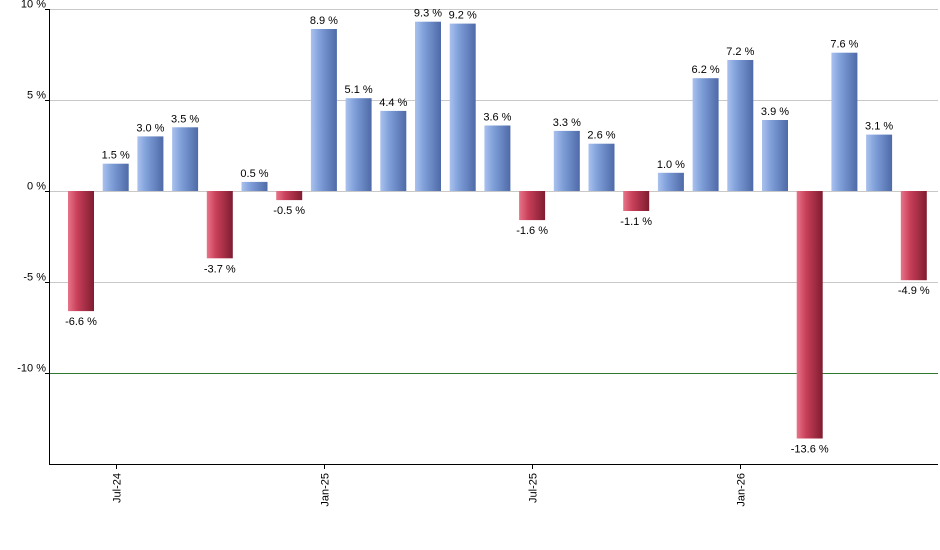  I want to click on data-label: 3.1 %, so click(879, 127).